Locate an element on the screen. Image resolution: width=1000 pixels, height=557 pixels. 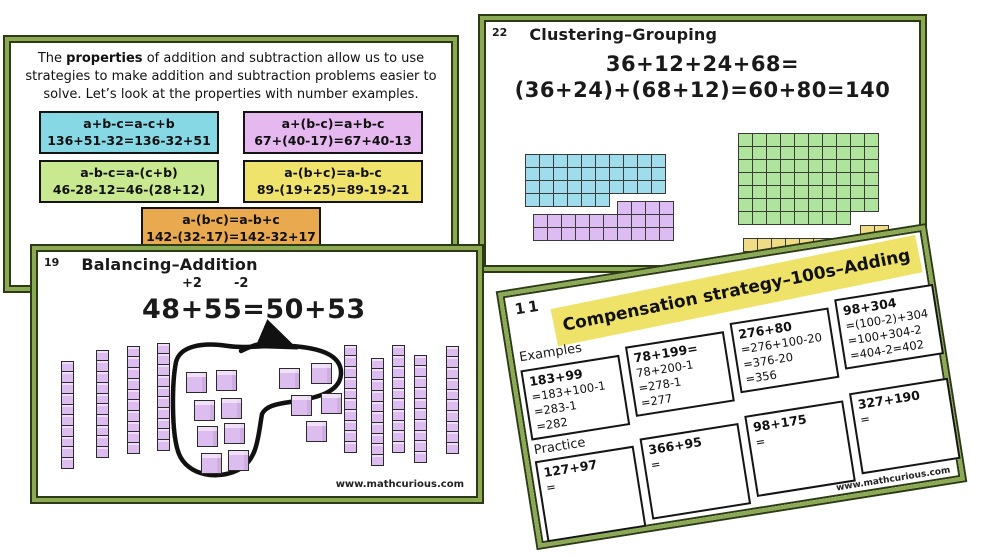
practice-box: 327+190 = is located at coordinates (905, 426).